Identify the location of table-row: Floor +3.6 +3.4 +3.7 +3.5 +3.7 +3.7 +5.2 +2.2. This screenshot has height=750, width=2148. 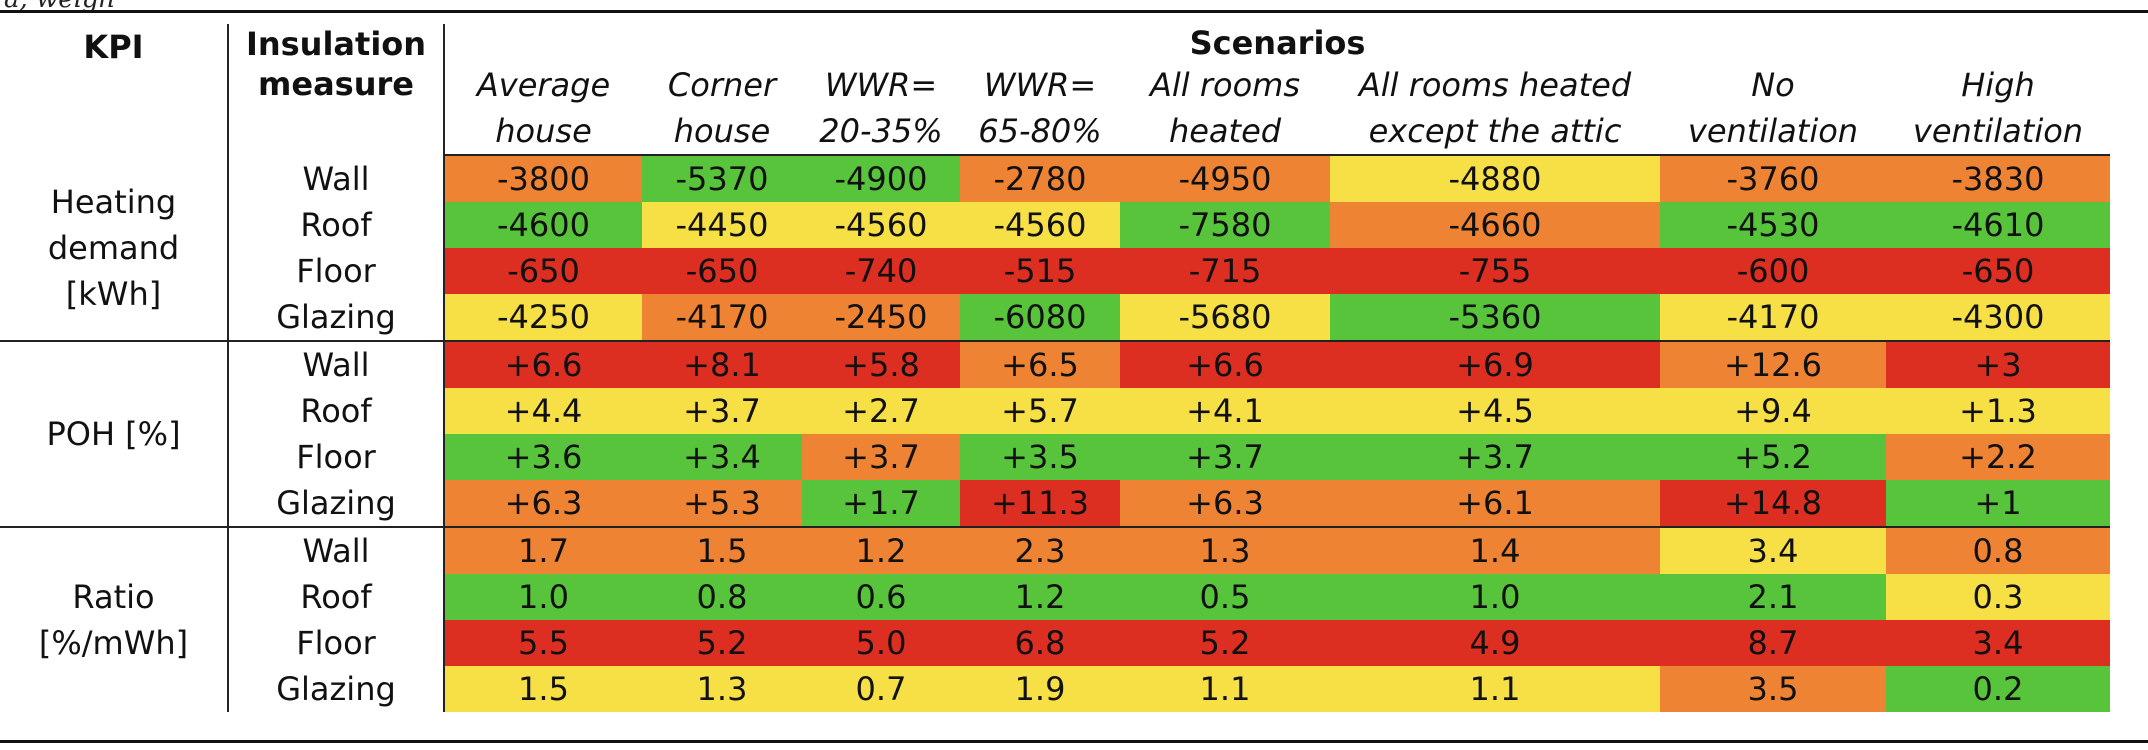
(1055, 457).